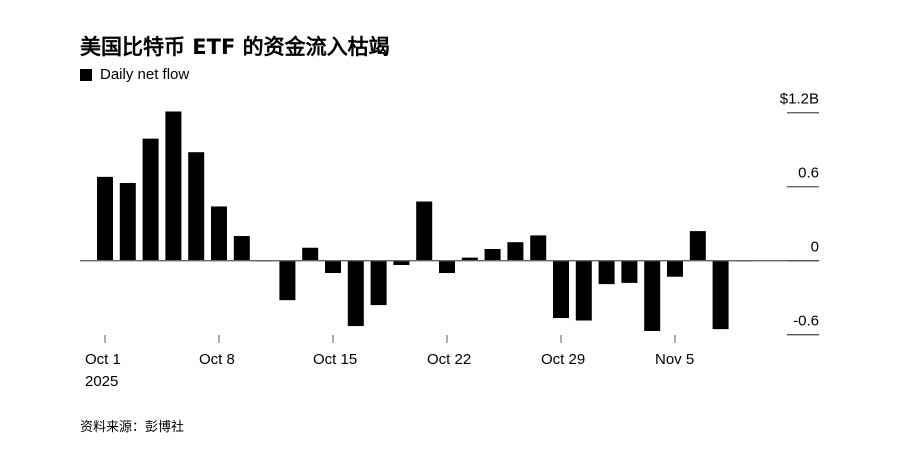 The image size is (922, 451). Describe the element at coordinates (217, 359) in the screenshot. I see `x-tick-label: Oct 8` at that location.